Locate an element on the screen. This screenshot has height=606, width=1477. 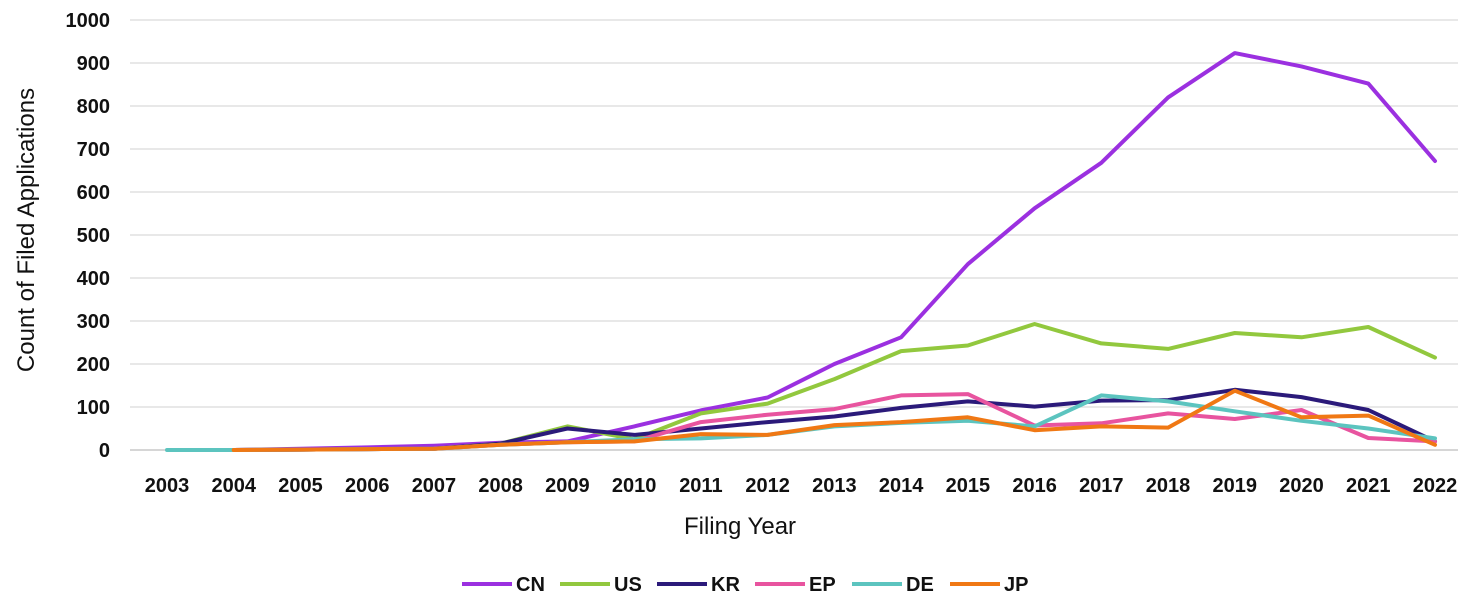
x-tick-label: 2016 is located at coordinates (1034, 486).